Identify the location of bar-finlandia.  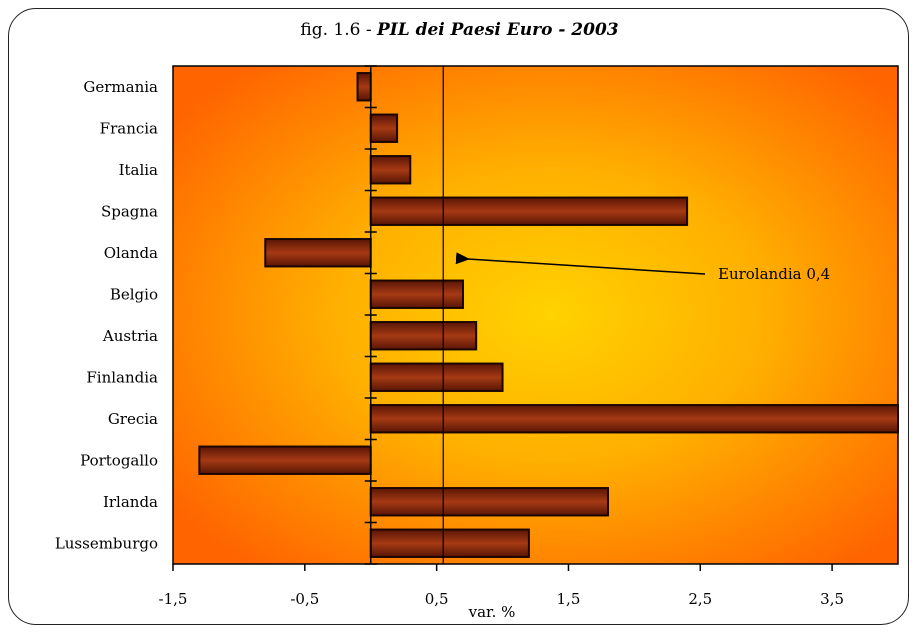
(436, 377).